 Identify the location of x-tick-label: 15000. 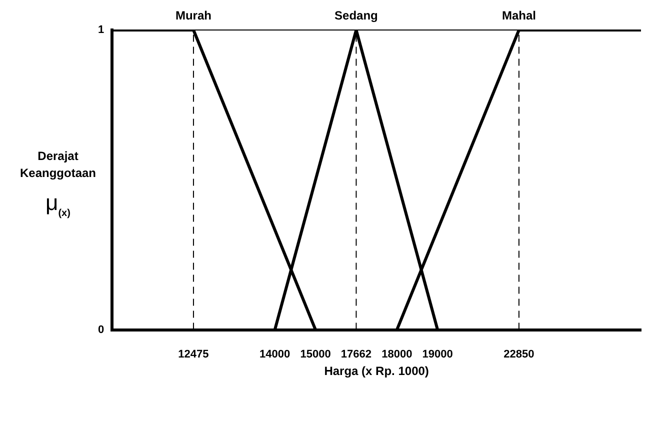
(315, 354).